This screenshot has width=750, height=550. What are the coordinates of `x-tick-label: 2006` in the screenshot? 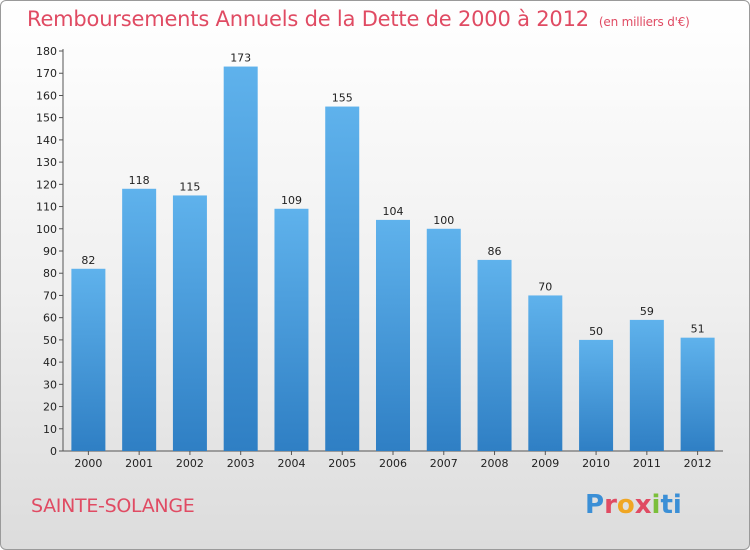 It's located at (393, 463).